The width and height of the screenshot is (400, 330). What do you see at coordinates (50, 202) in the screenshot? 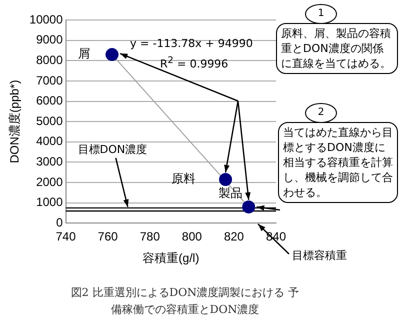
I see `y-tick-label: 1000` at bounding box center [50, 202].